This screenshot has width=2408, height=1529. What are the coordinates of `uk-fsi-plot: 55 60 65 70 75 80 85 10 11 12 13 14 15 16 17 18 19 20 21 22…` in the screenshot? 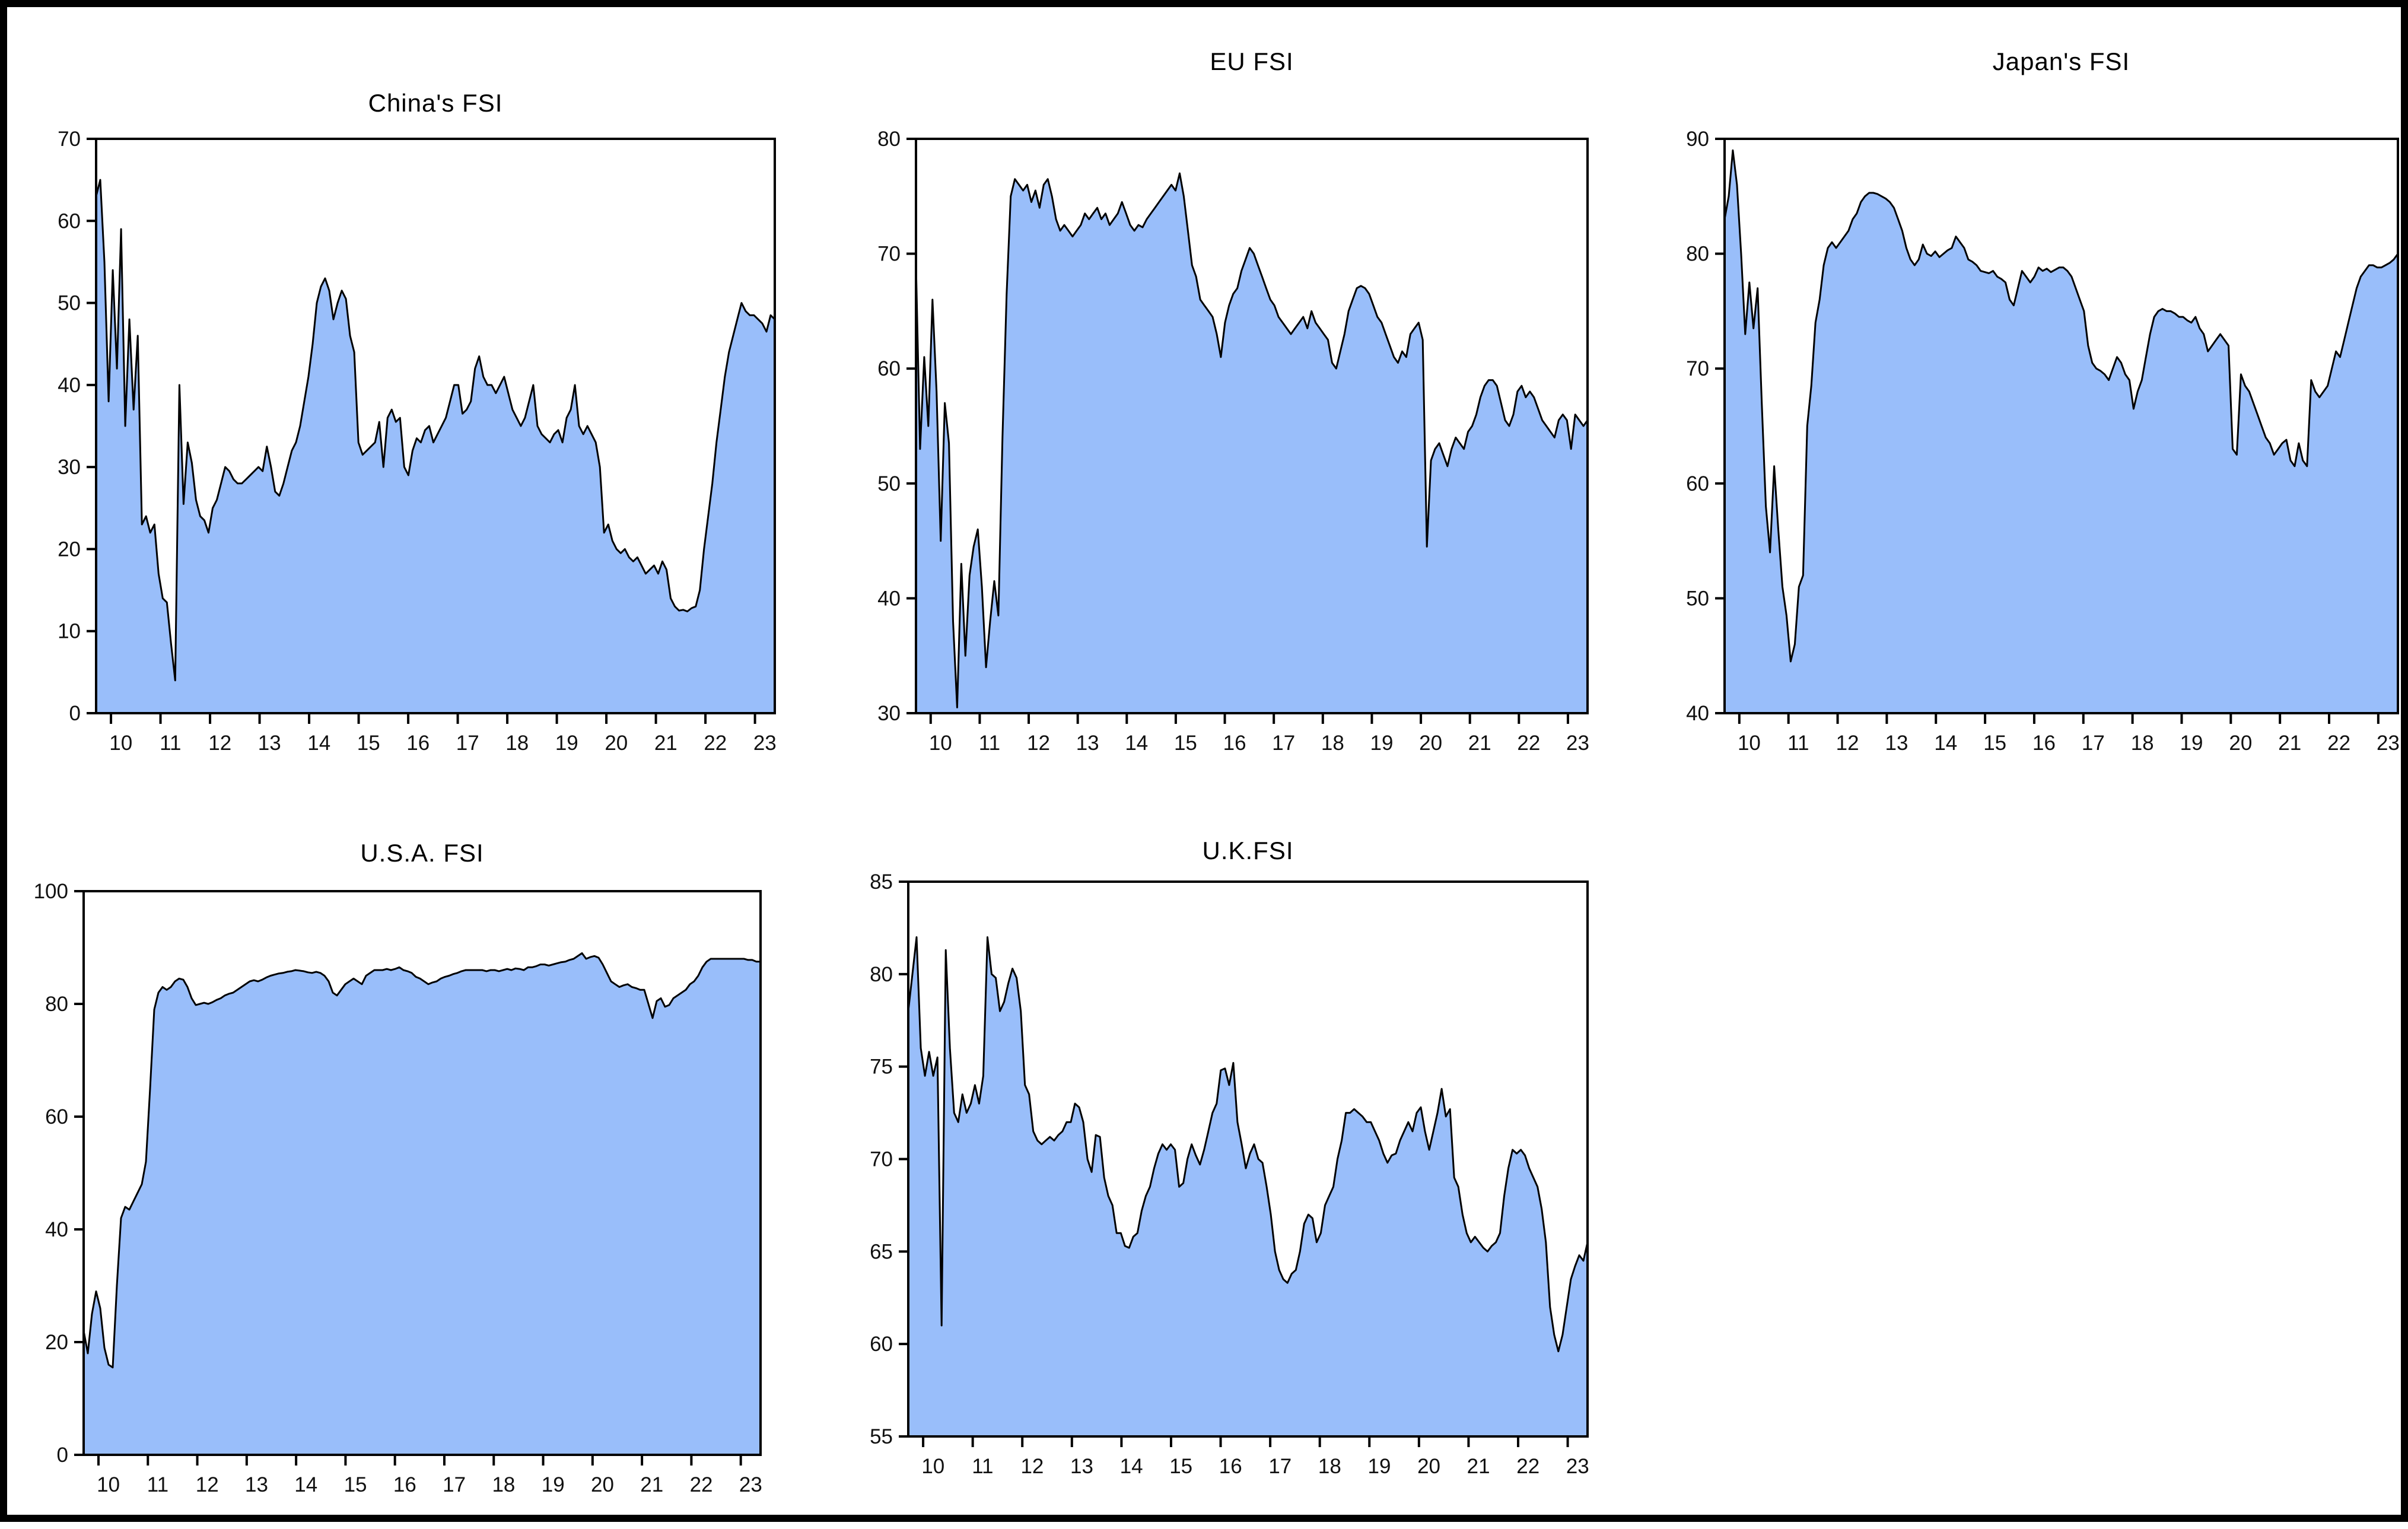 It's located at (1229, 1174).